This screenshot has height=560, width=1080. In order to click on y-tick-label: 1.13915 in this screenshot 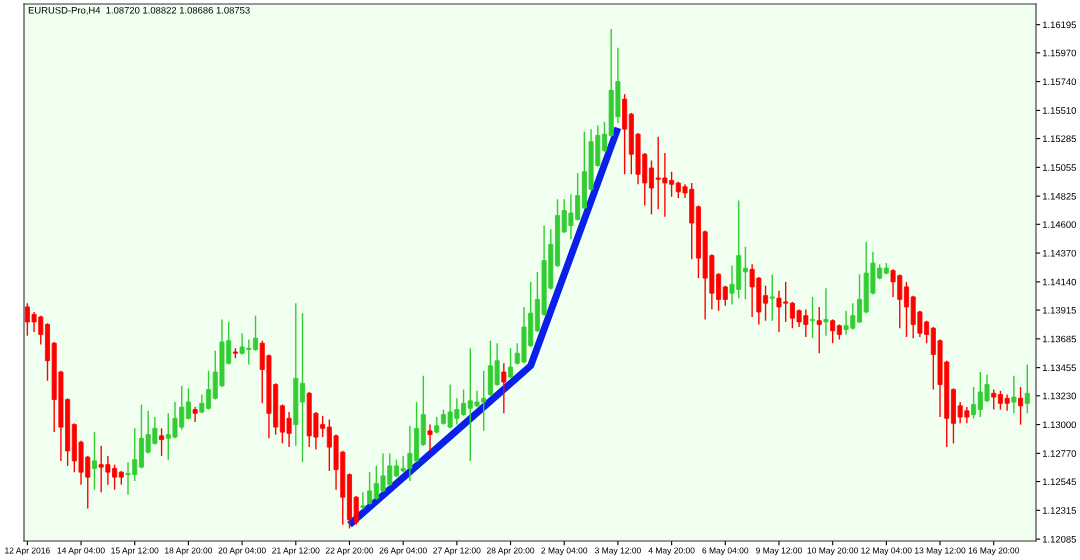, I will do `click(1059, 310)`.